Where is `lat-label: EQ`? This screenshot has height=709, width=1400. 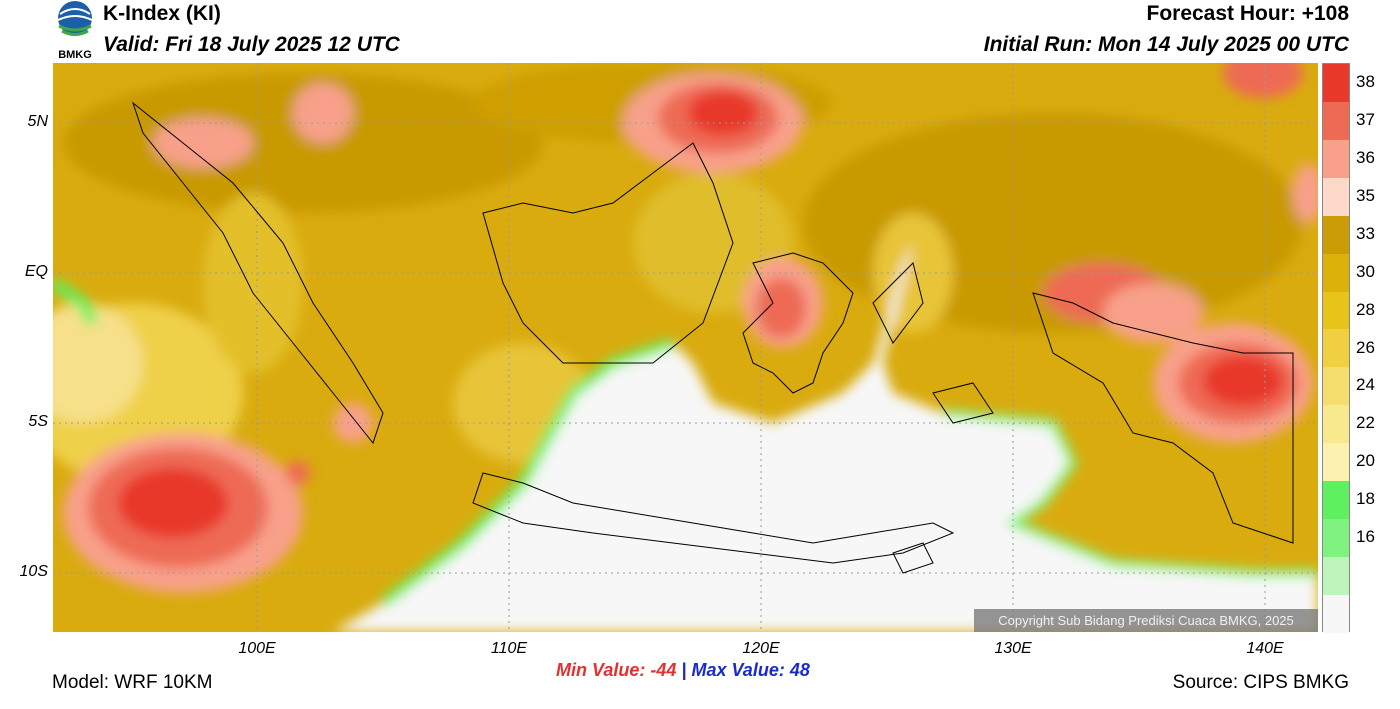 lat-label: EQ is located at coordinates (36, 271).